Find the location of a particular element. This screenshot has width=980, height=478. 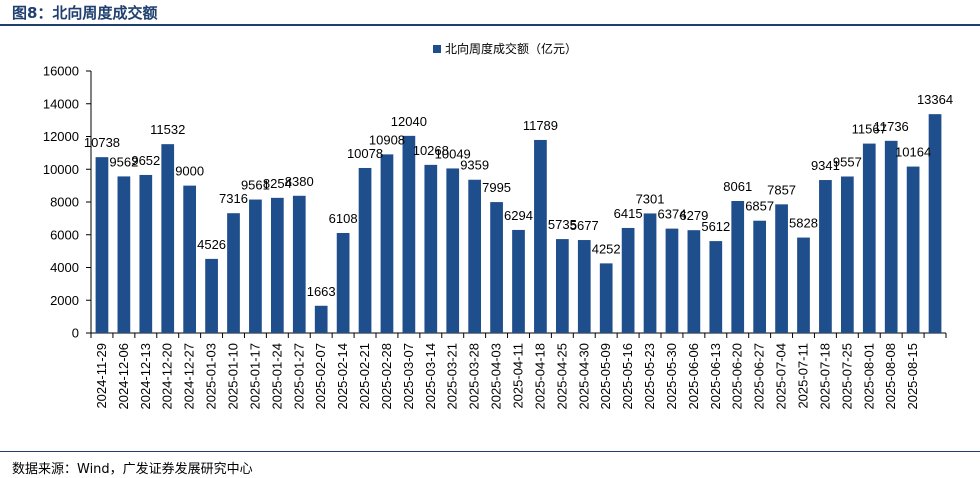

data-label: 11736 is located at coordinates (891, 126).